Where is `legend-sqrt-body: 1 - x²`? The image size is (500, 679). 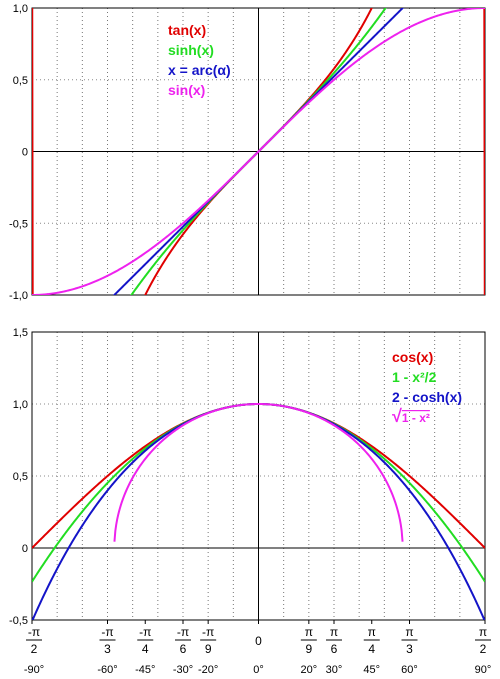
legend-sqrt-body: 1 - x² is located at coordinates (416, 418).